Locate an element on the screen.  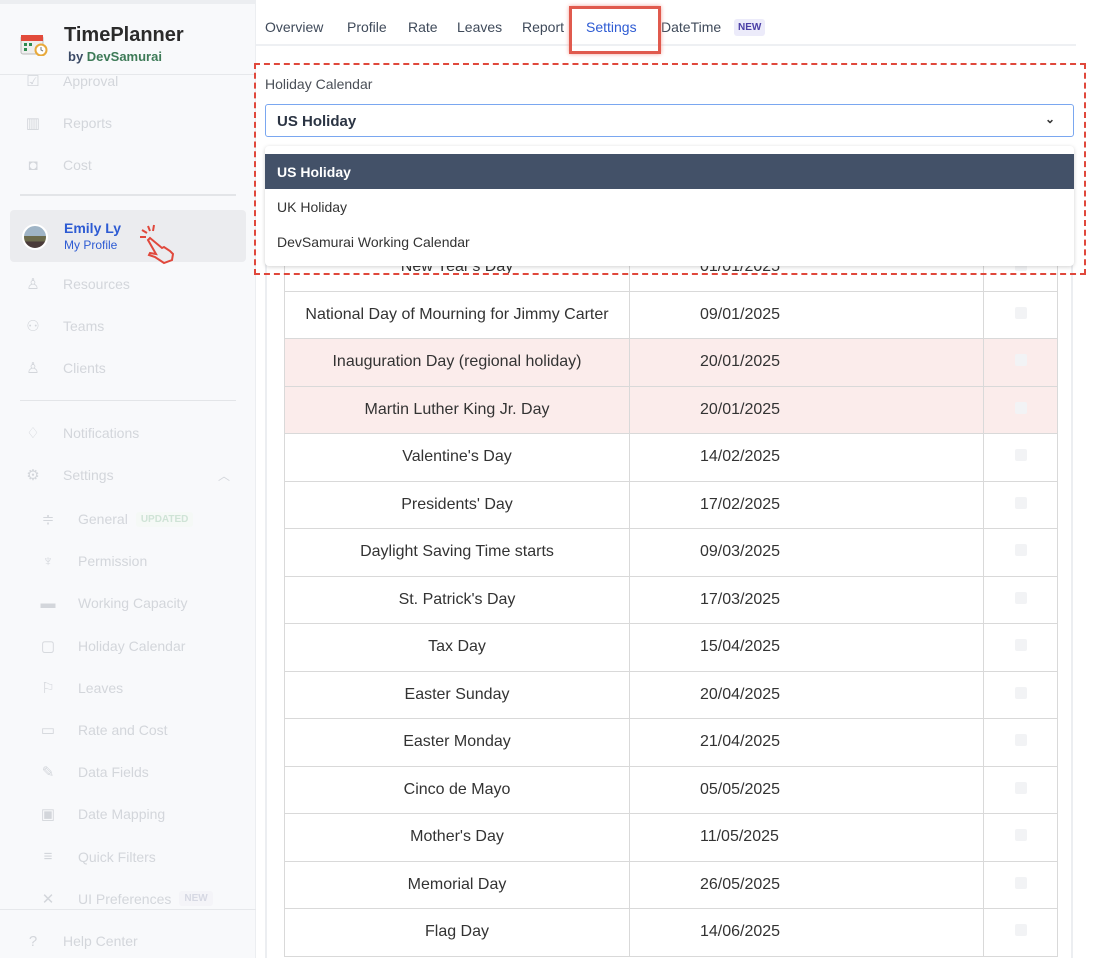
sidebar-item-label: Working Capacity is located at coordinates (133, 603).